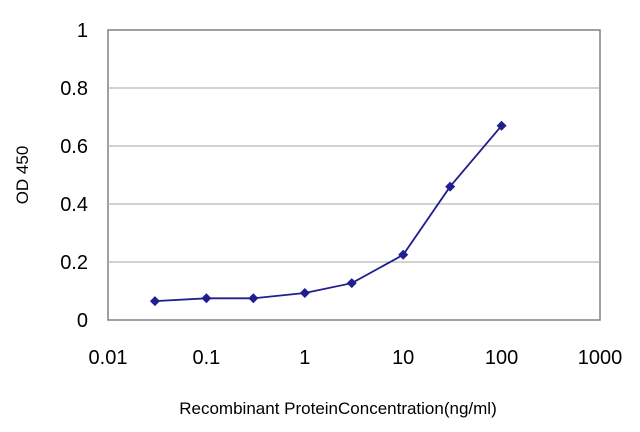 The image size is (640, 432). What do you see at coordinates (356, 358) in the screenshot?
I see `x-tick-labels: 0.01 0.1 1 10 100 1000` at bounding box center [356, 358].